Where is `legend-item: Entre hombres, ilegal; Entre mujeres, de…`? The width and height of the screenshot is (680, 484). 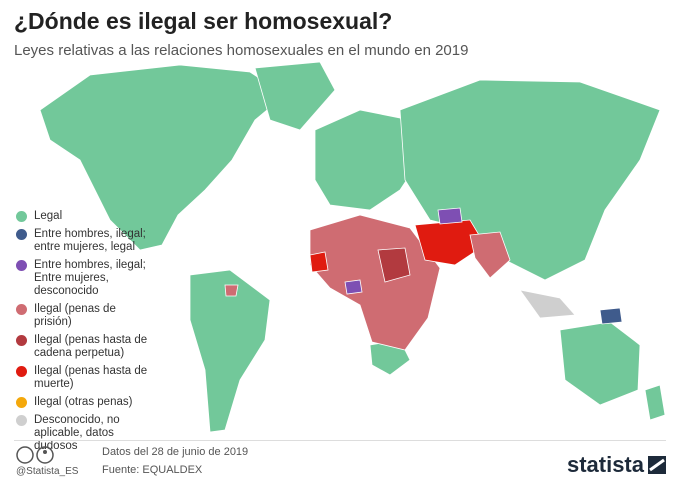 legend-item: Entre hombres, ilegal; Entre mujeres, de… is located at coordinates (99, 278).